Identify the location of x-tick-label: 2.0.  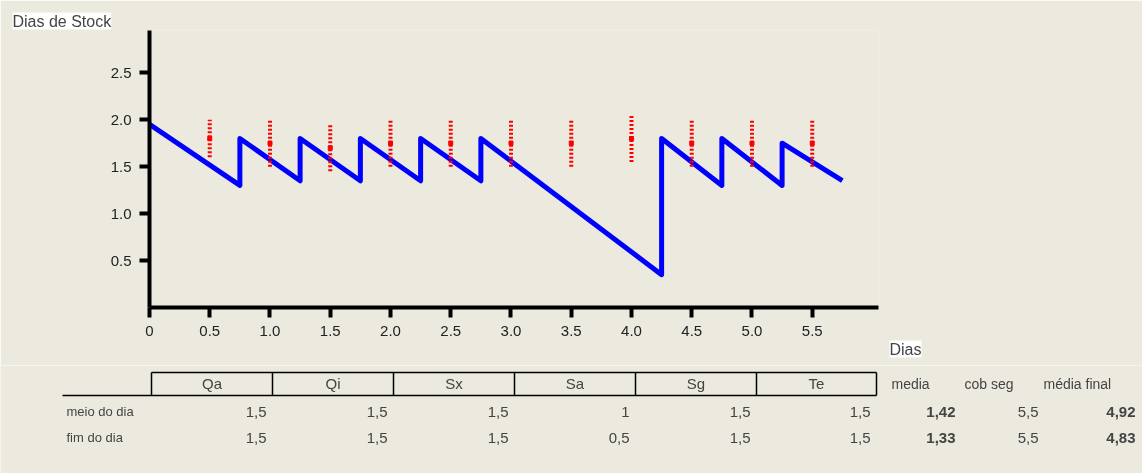
(390, 330).